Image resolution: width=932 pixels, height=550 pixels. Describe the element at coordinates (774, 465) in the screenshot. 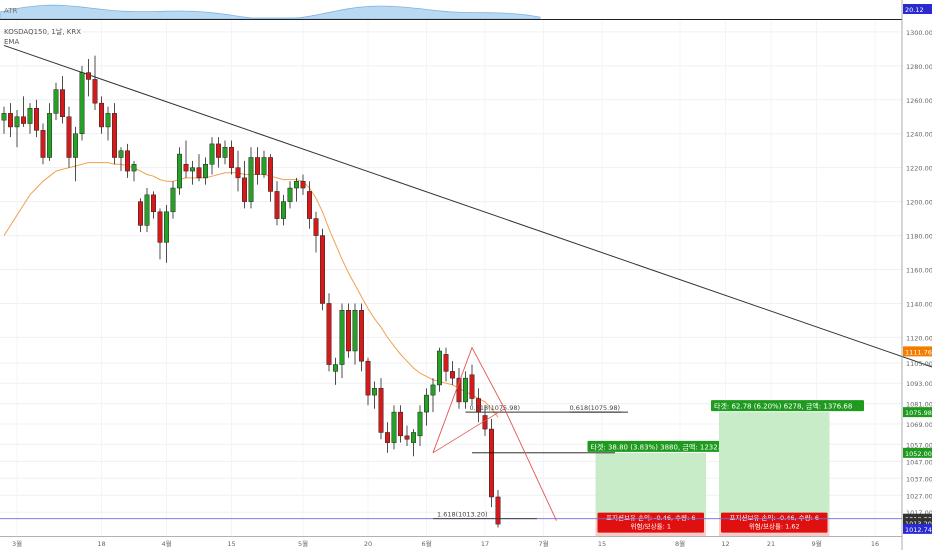

I see `target-zone` at that location.